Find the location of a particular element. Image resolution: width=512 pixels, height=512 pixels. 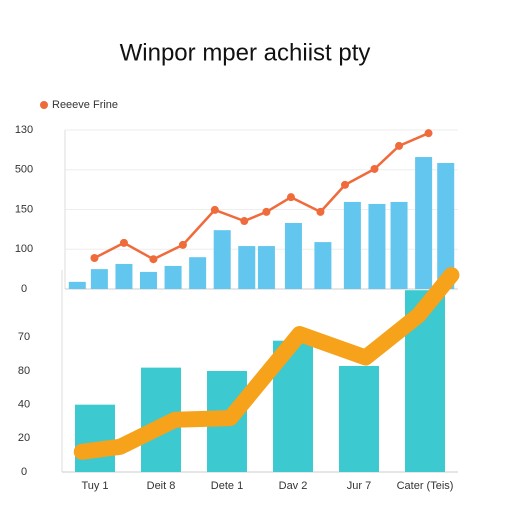

legend-marker is located at coordinates (44, 105).